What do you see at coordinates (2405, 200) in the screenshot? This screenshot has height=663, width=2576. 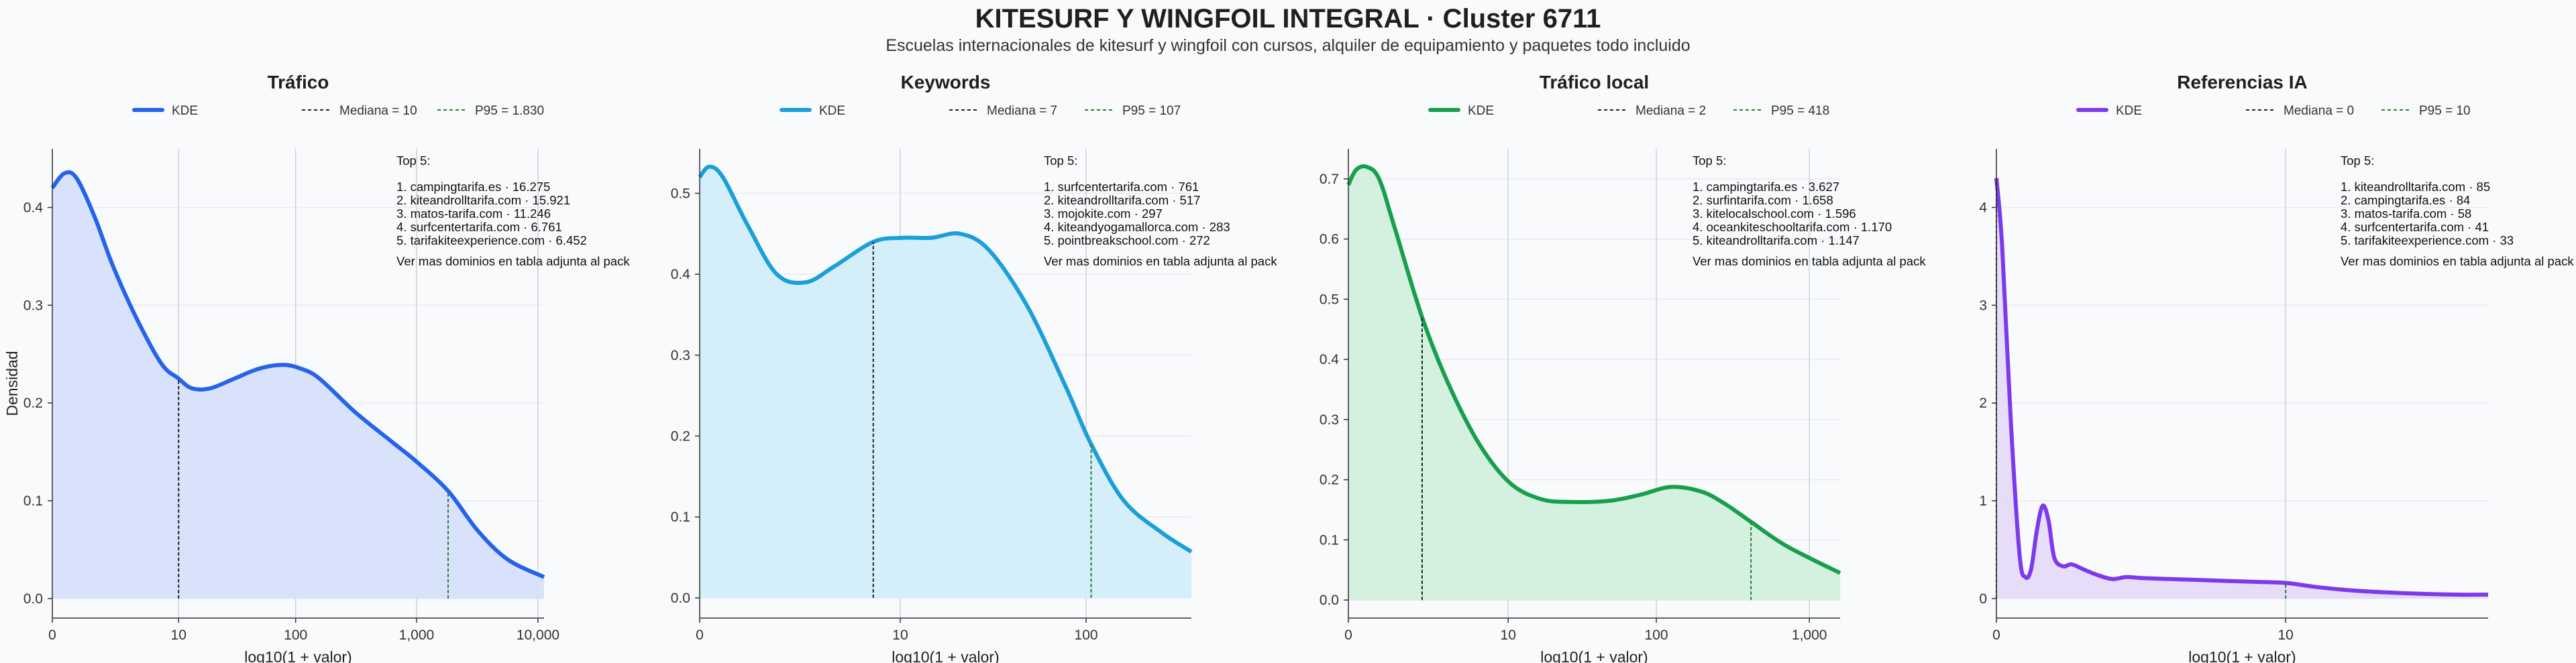 I see `top5-item: 2. campingtarifa.es · 84` at bounding box center [2405, 200].